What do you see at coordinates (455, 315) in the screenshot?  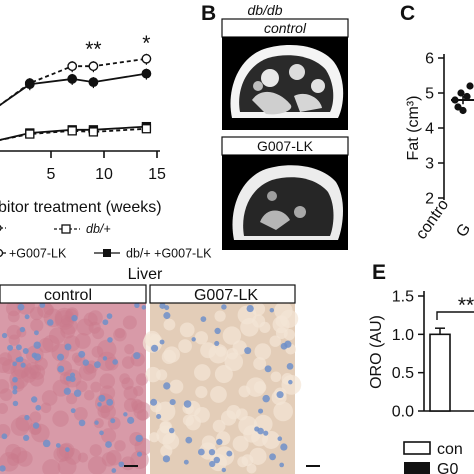 I see `e-significance-bracket` at bounding box center [455, 315].